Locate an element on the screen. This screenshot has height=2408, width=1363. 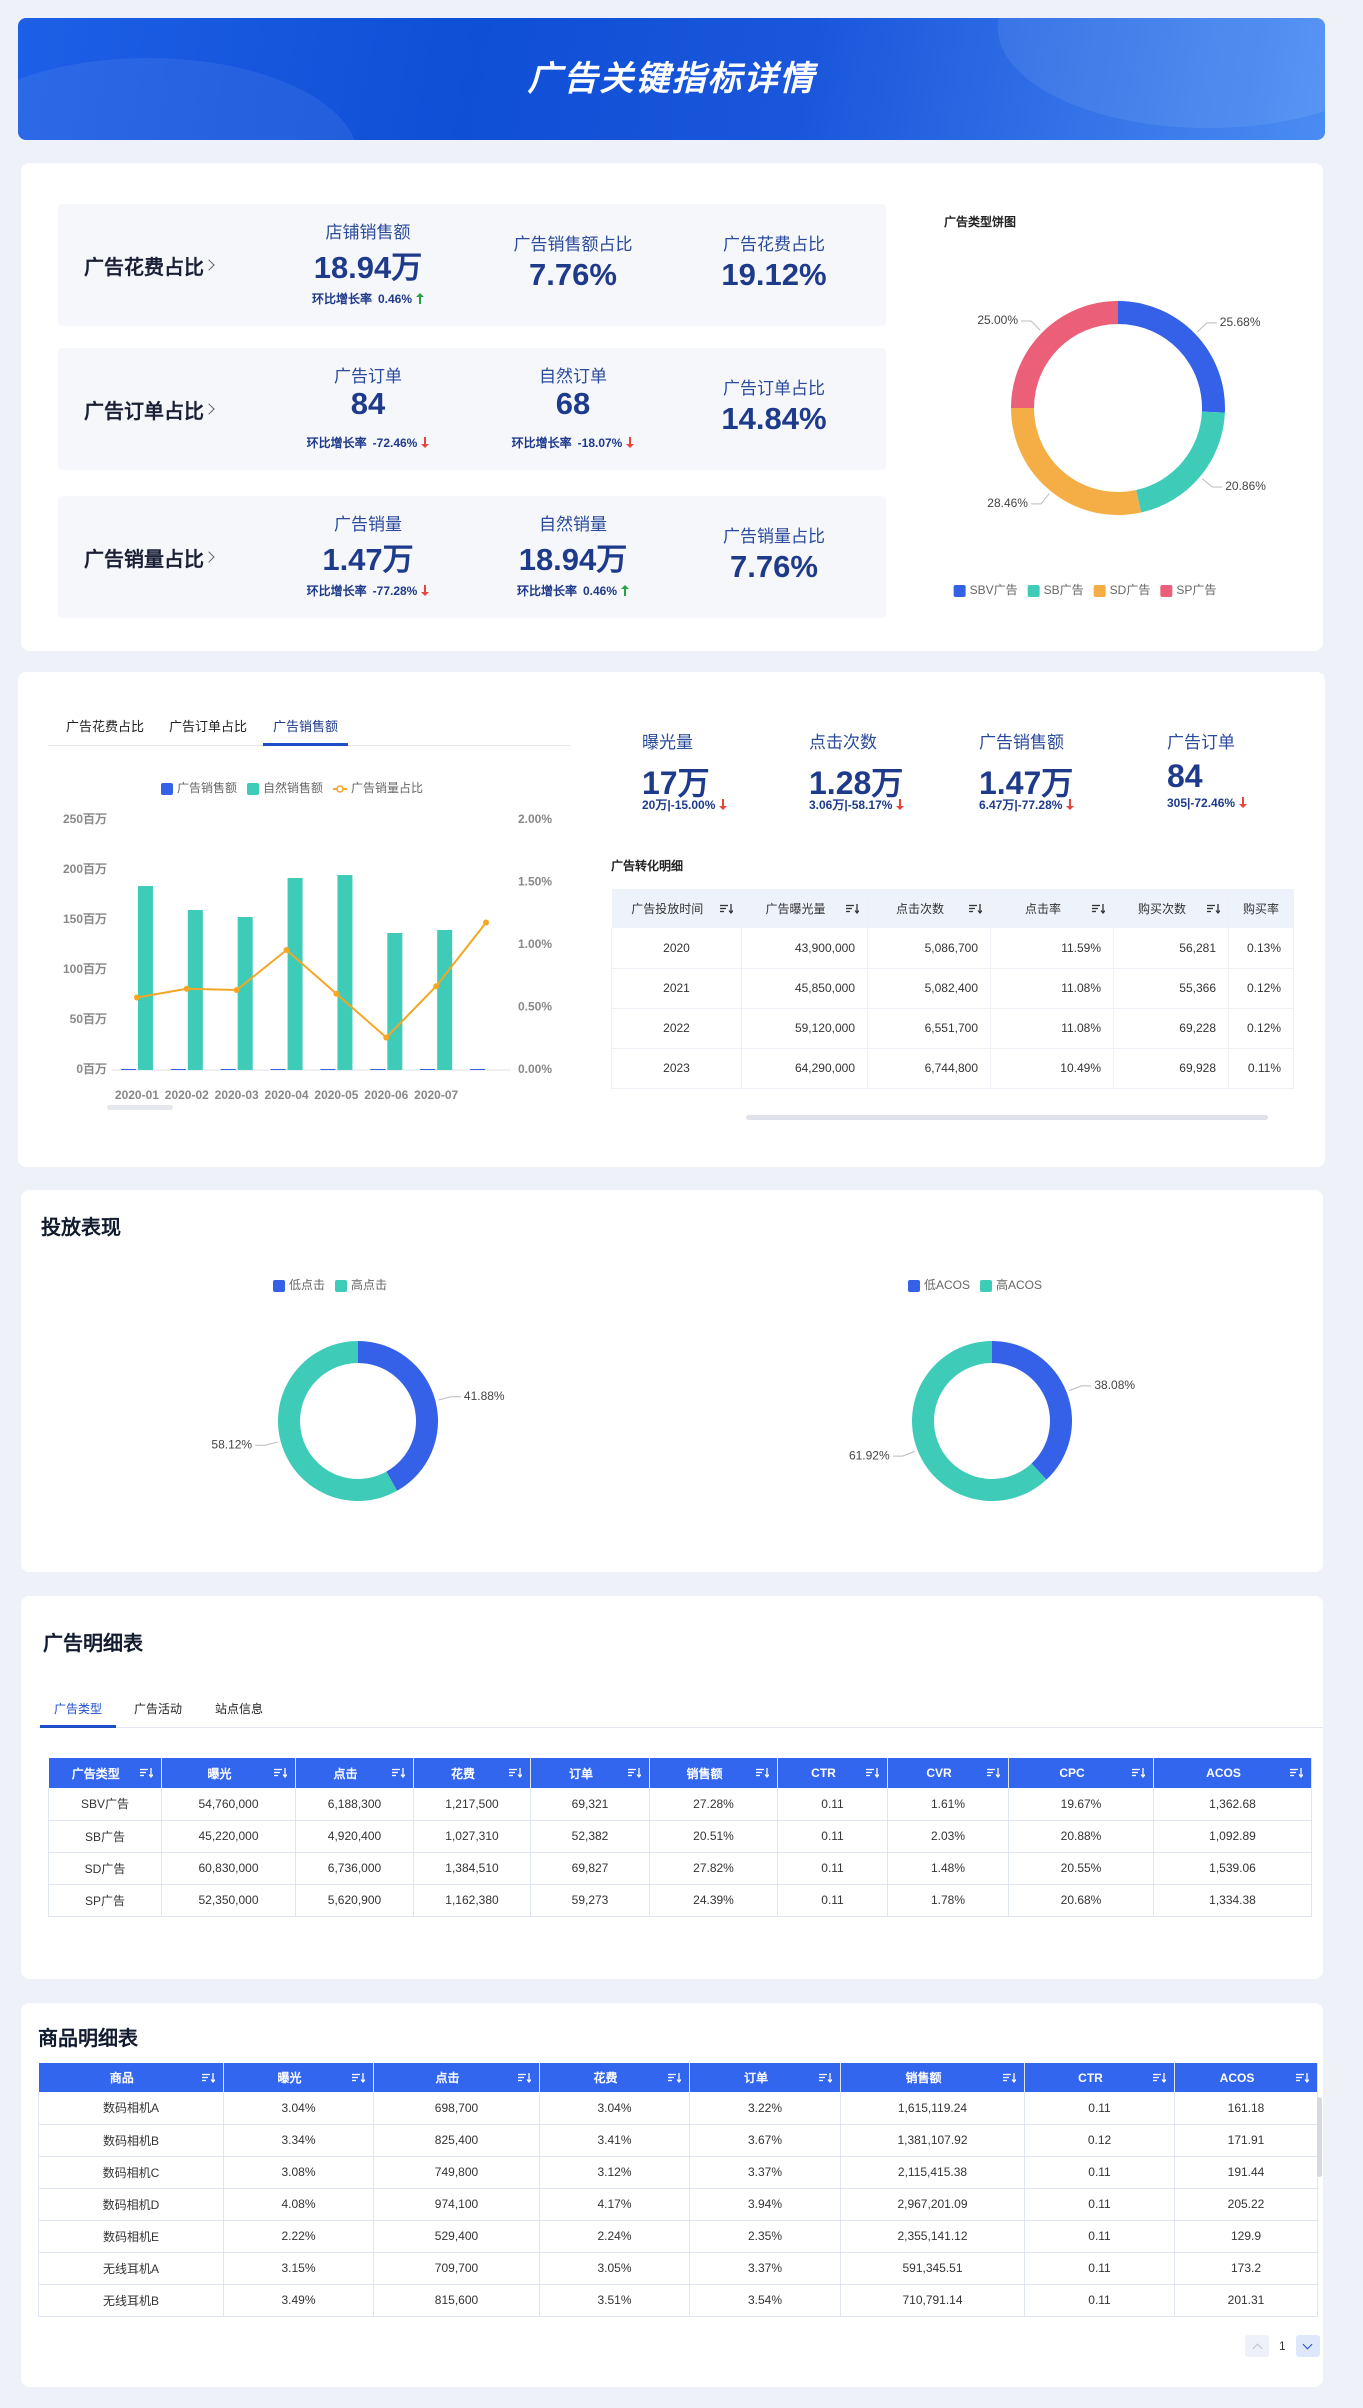
table-cell: 1,381,107.92 is located at coordinates (932, 2140).